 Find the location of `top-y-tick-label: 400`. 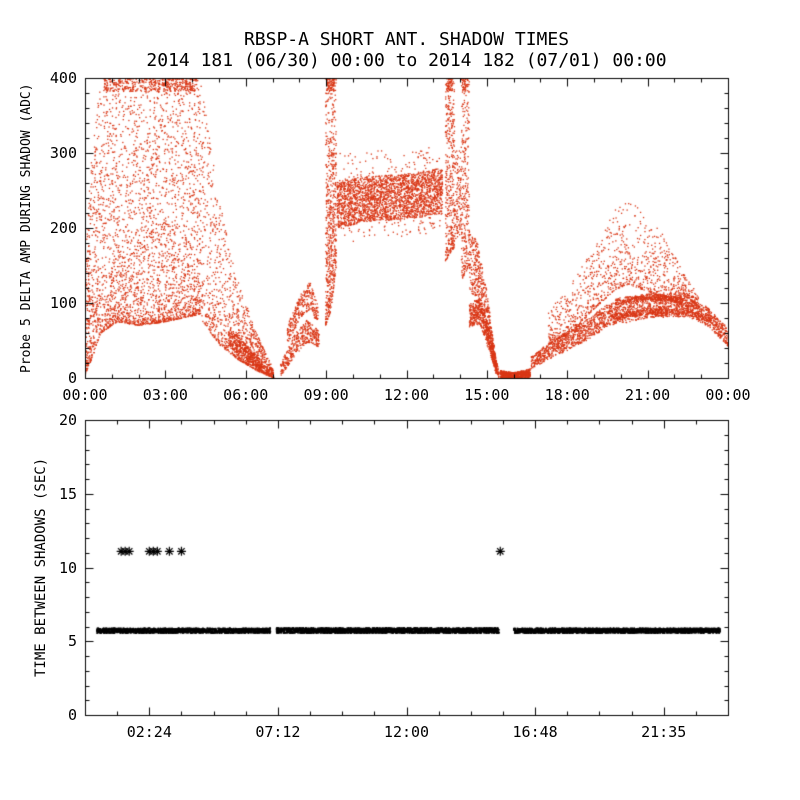

top-y-tick-label: 400 is located at coordinates (63, 78).